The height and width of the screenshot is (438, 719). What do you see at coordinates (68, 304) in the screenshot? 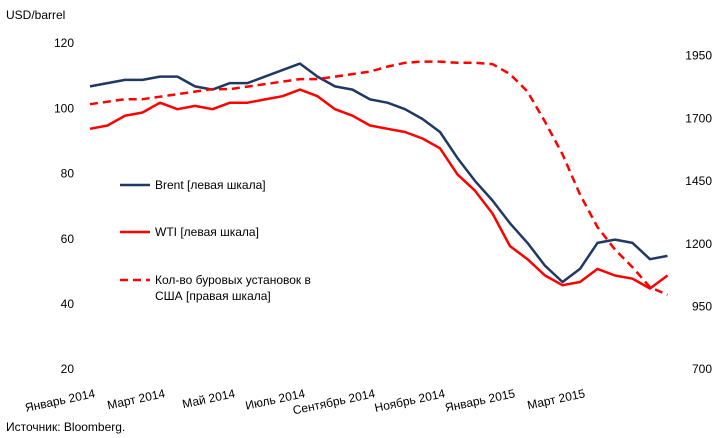
I see `y-tick-label: 40` at bounding box center [68, 304].